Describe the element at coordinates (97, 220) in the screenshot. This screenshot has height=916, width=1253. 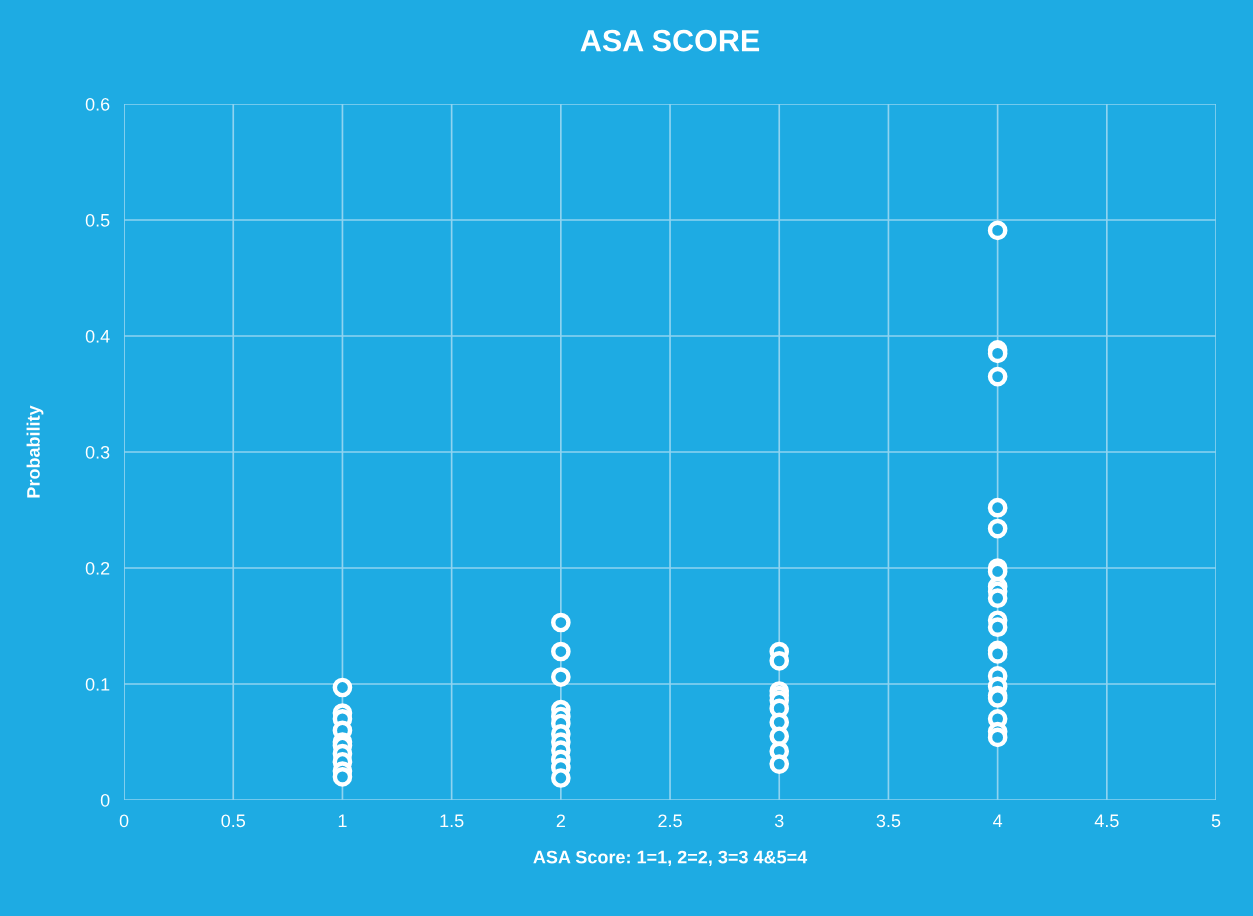
I see `y-tick-label: 0.5` at that location.